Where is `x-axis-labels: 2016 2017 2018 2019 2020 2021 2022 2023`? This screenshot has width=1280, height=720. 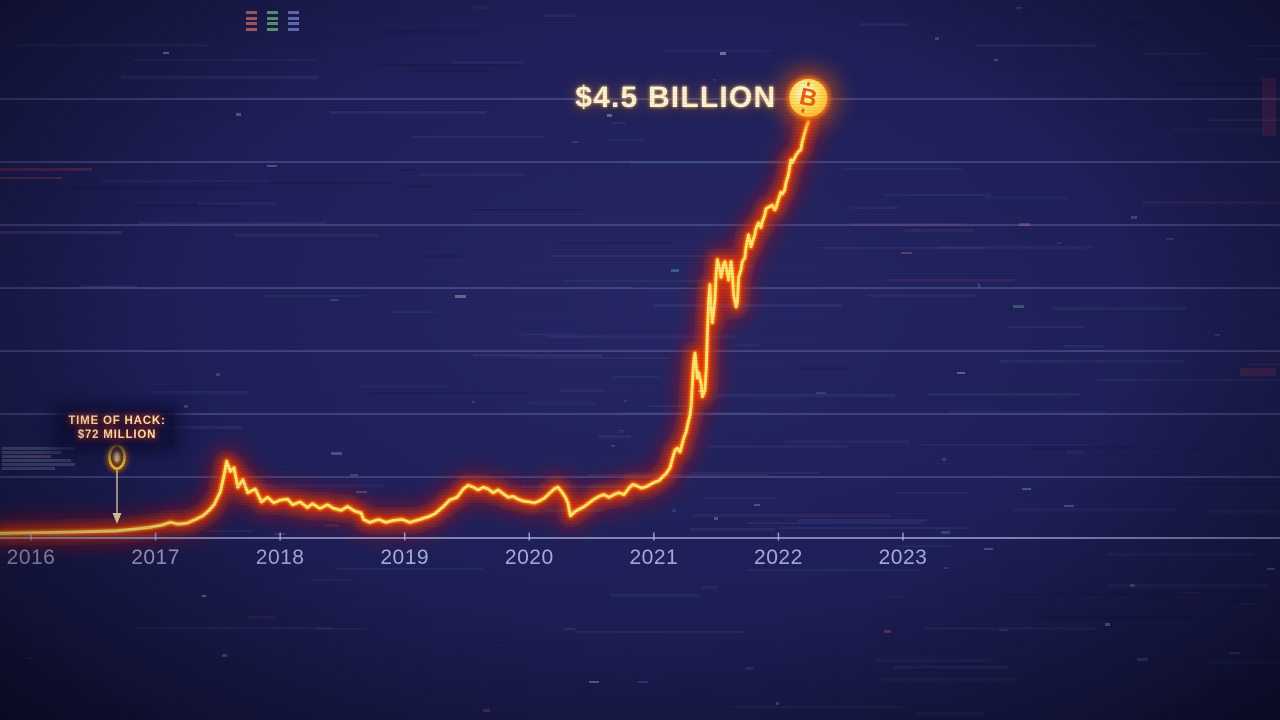 x-axis-labels: 2016 2017 2018 2019 2020 2021 2022 2023 is located at coordinates (467, 557).